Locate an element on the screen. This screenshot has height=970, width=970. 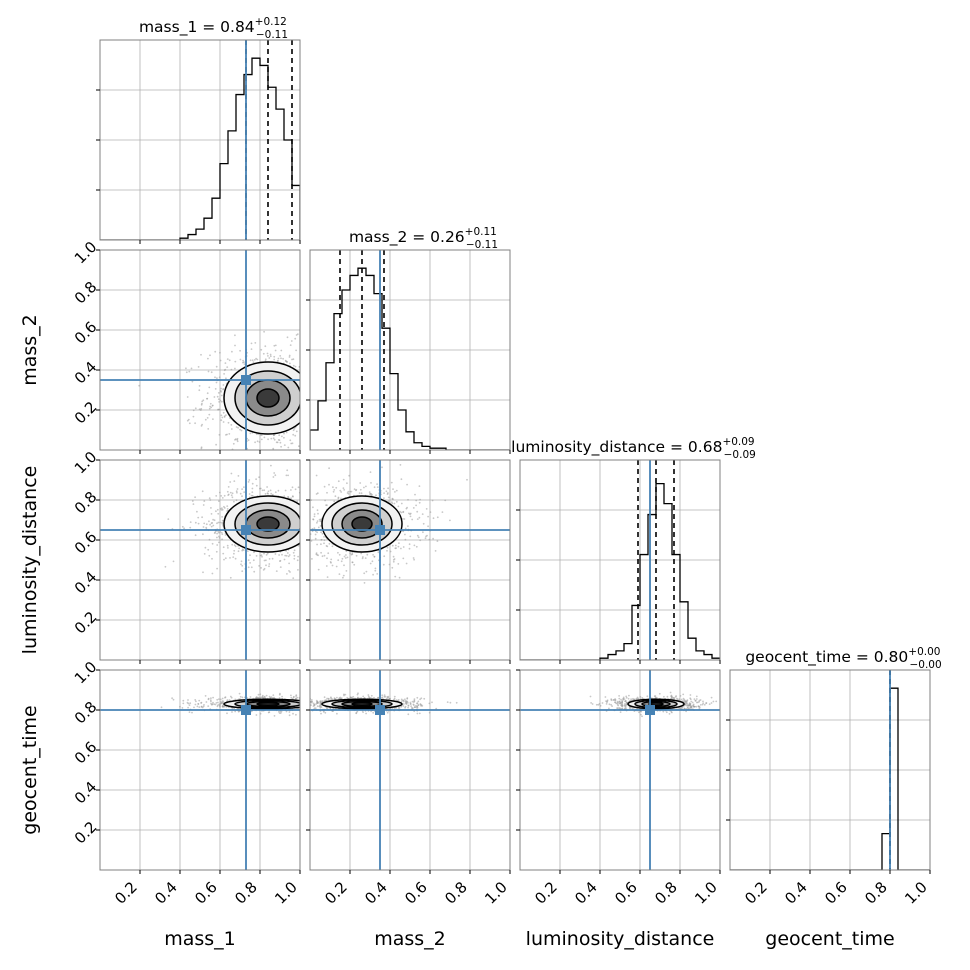
x-axis-label: mass_2 is located at coordinates (410, 939).